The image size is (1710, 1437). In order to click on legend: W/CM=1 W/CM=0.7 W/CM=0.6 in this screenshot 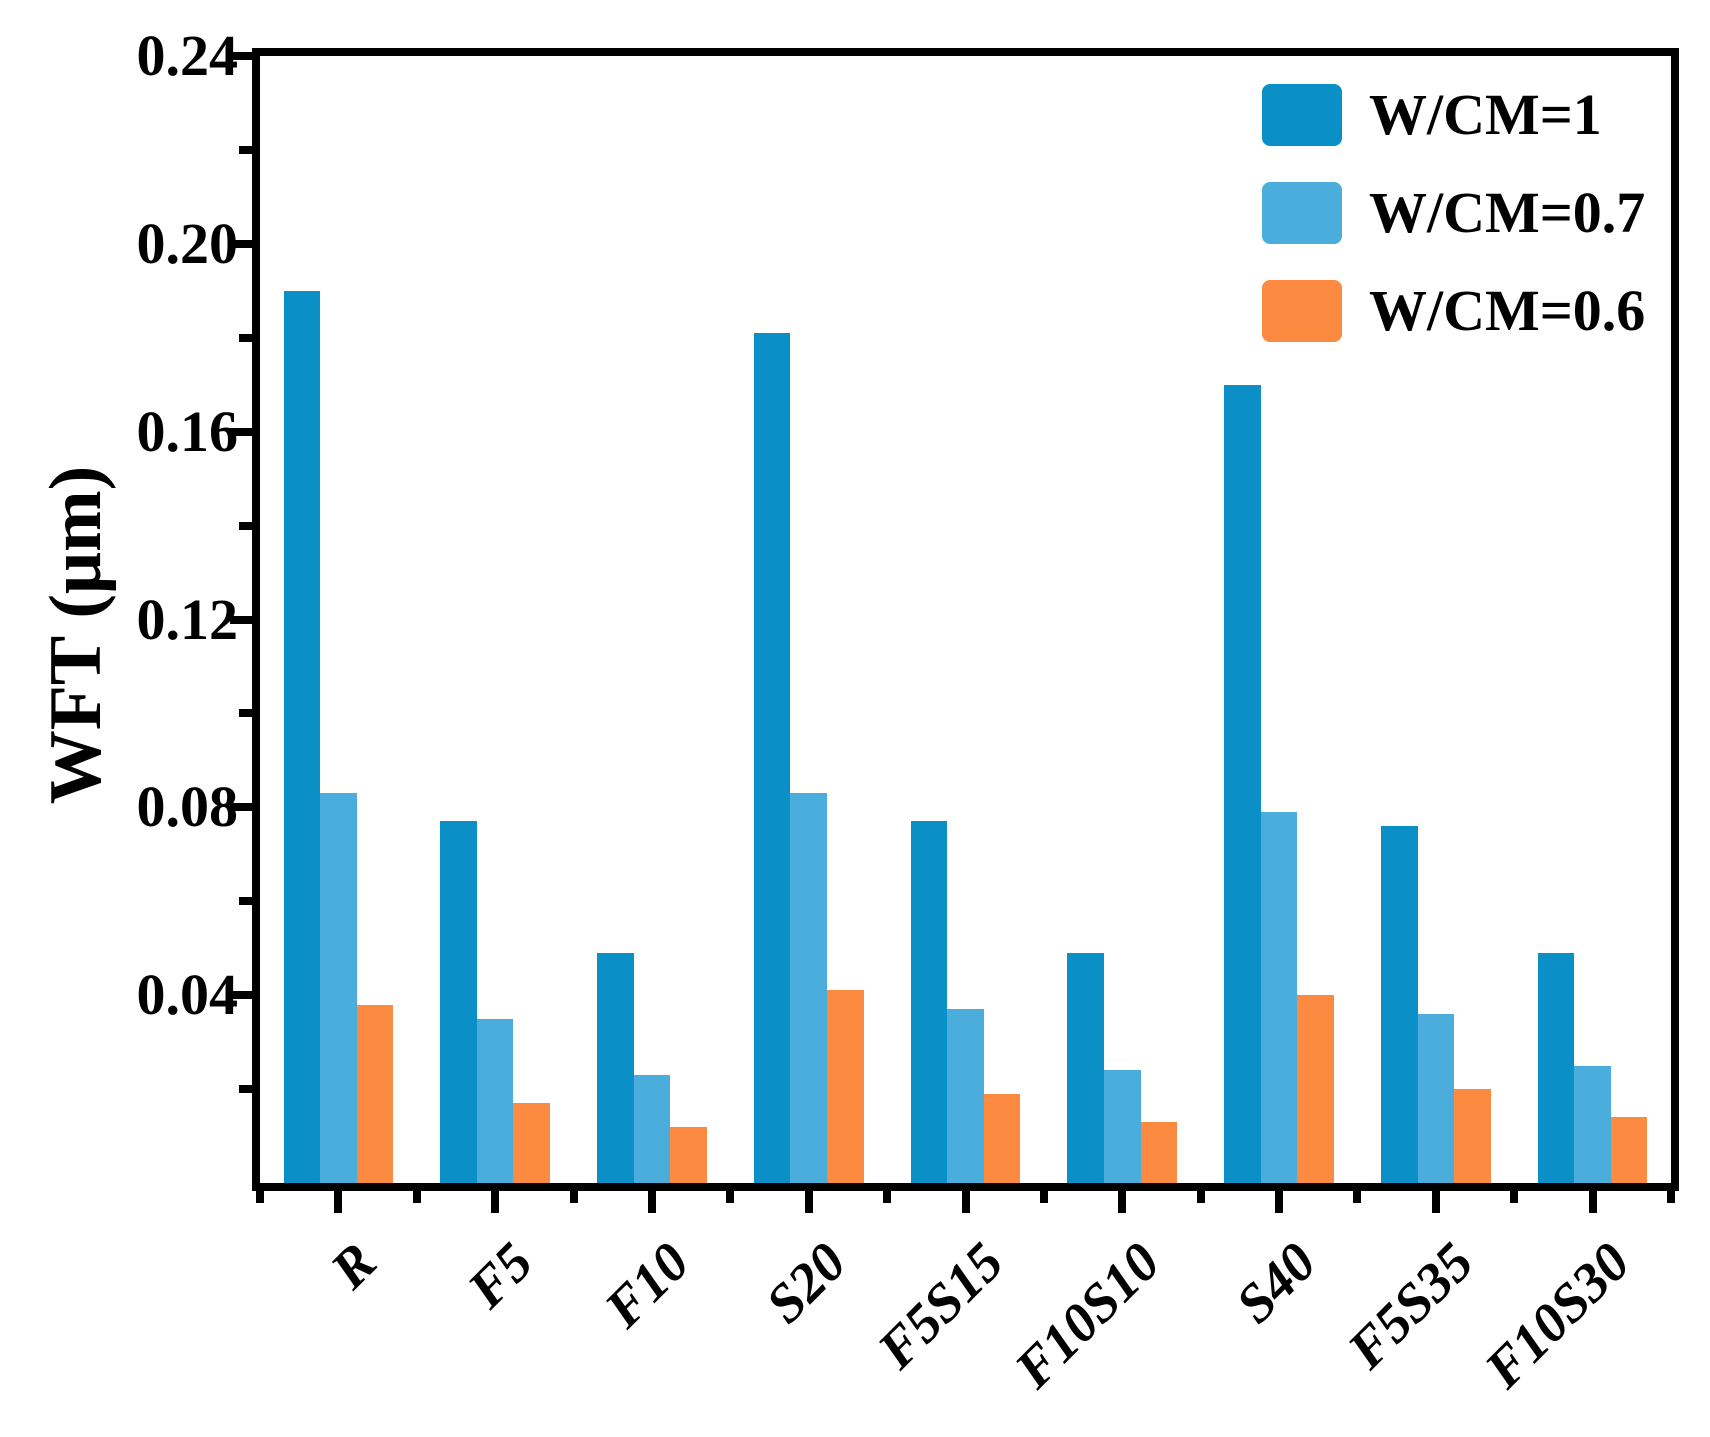, I will do `click(1453, 231)`.